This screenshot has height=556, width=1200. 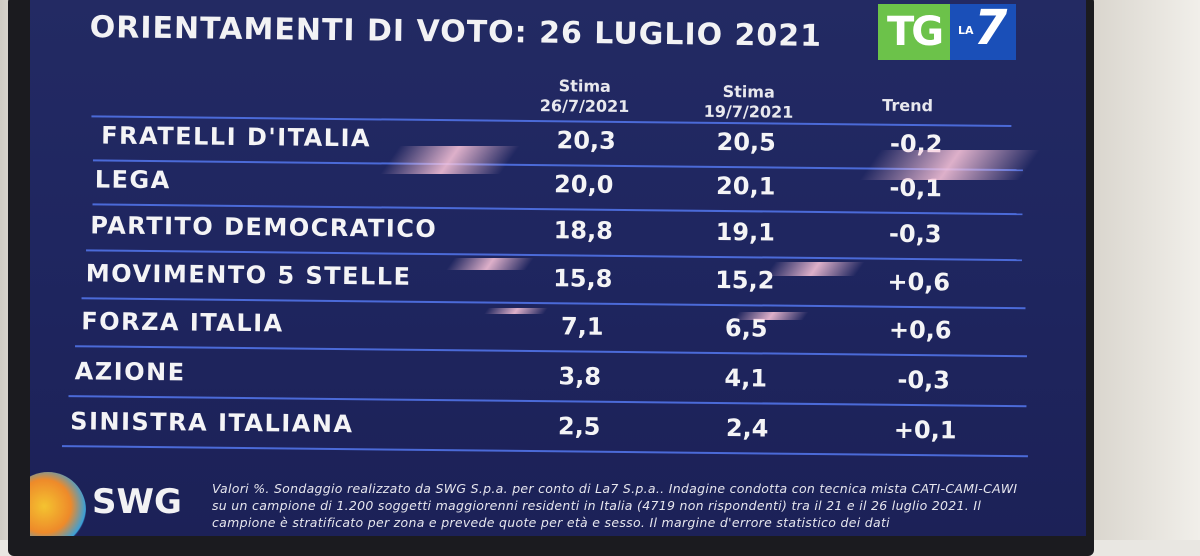 I want to click on party-name: SINISTRA ITALIANA, so click(x=212, y=423).